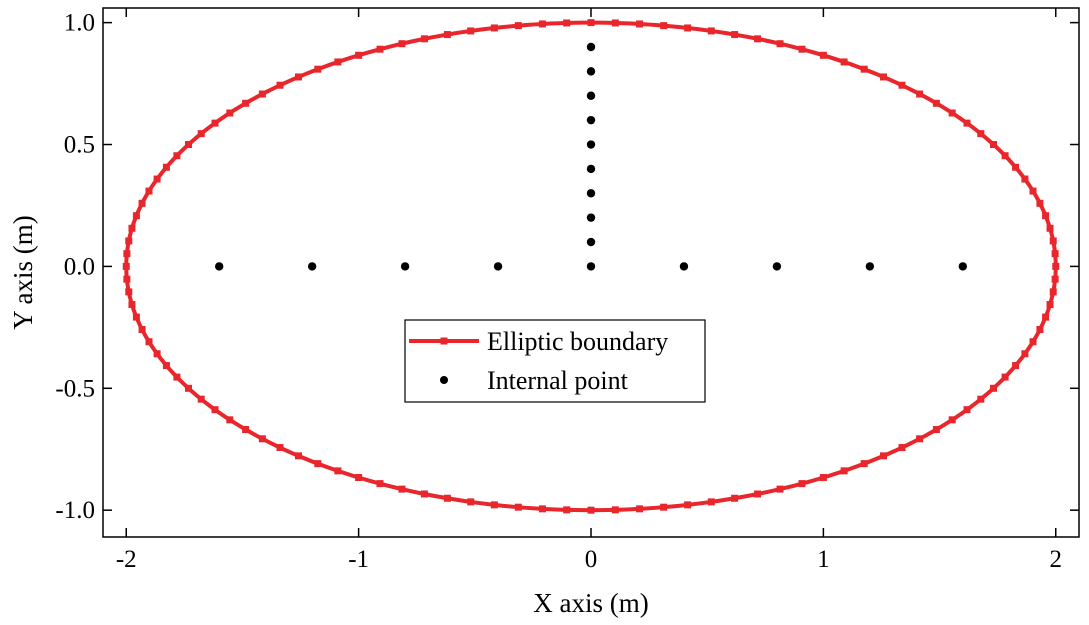 The image size is (1089, 625). I want to click on y-tick-label: -1.0, so click(75, 510).